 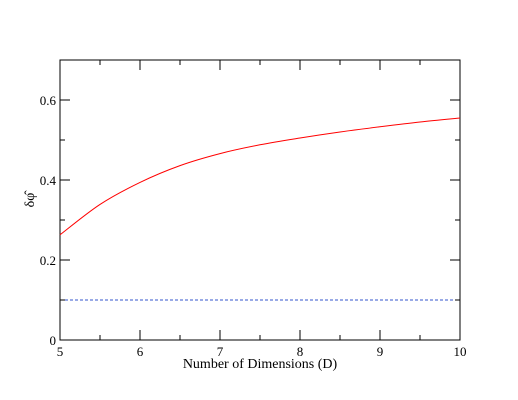 What do you see at coordinates (60, 351) in the screenshot?
I see `x-tick-label: 5` at bounding box center [60, 351].